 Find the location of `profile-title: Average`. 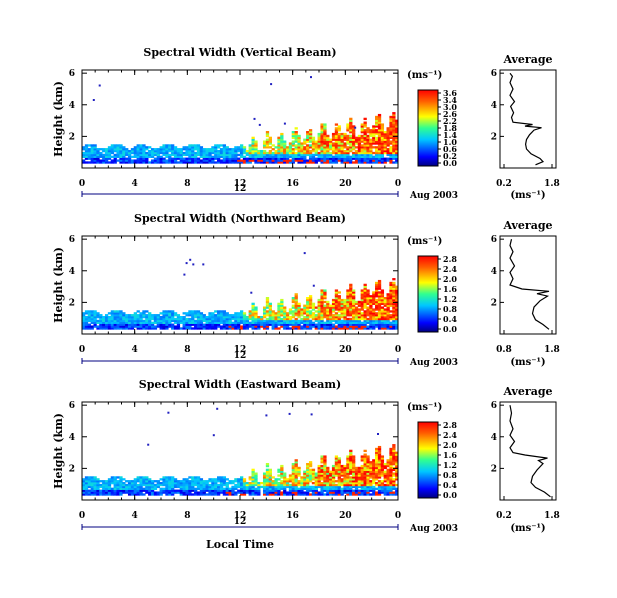

profile-title: Average is located at coordinates (527, 391).